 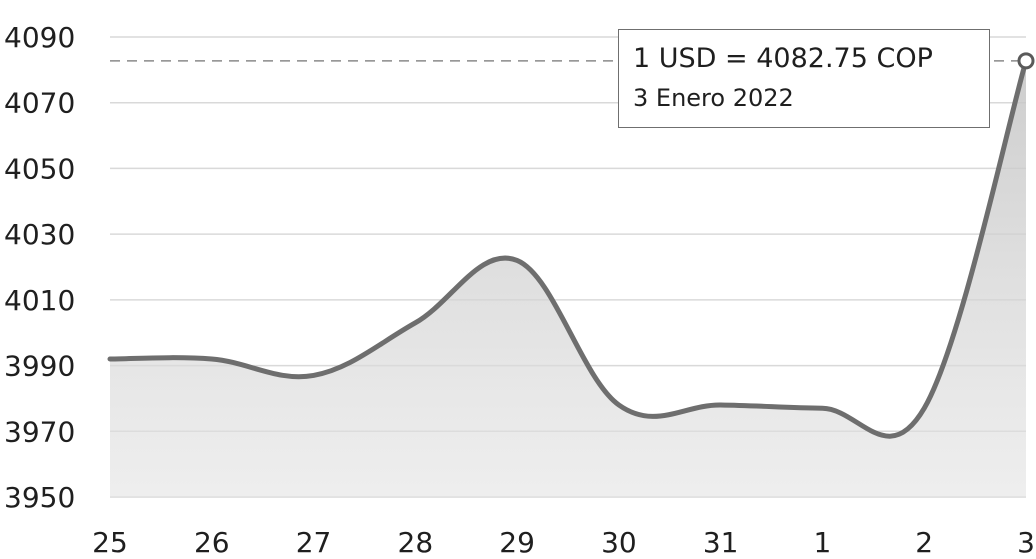 I want to click on y-axis: 4090 4070 4050 4030 4010 3990 3970 3950, so click(x=39, y=267).